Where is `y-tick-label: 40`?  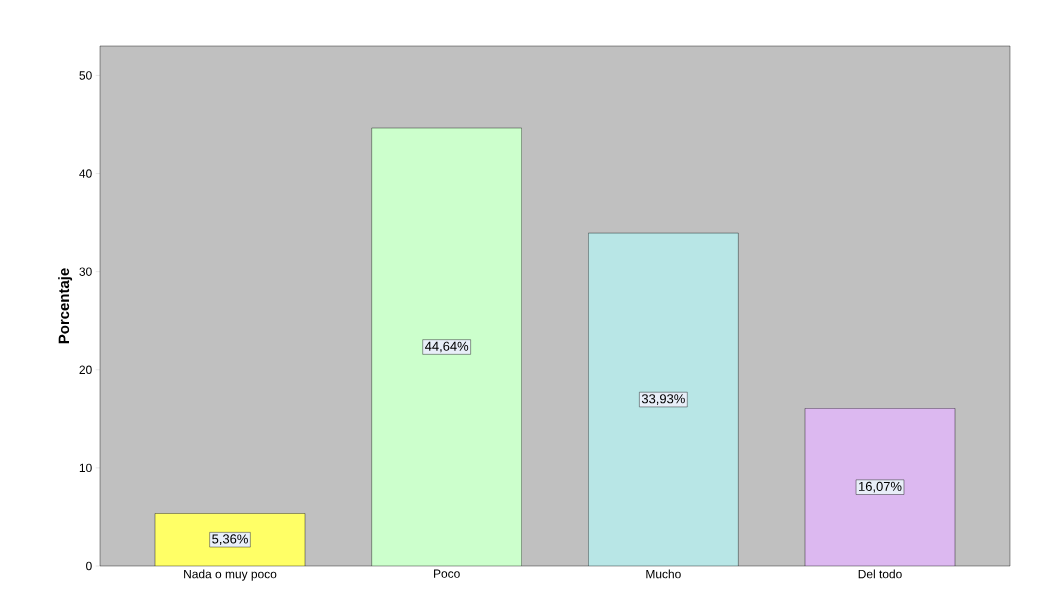 y-tick-label: 40 is located at coordinates (85, 173).